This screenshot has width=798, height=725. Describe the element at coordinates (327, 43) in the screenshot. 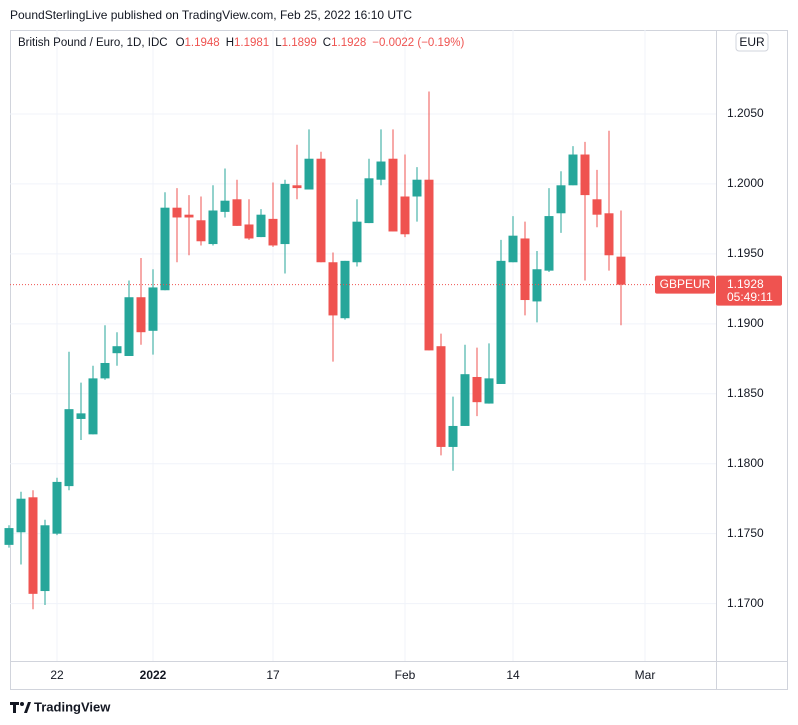

I see `ohlc-letter: C` at that location.